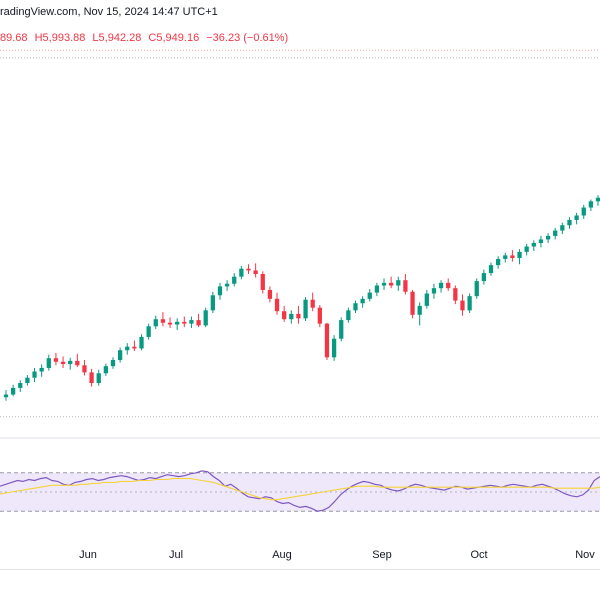  What do you see at coordinates (176, 555) in the screenshot?
I see `x-axis-label: Jul` at bounding box center [176, 555].